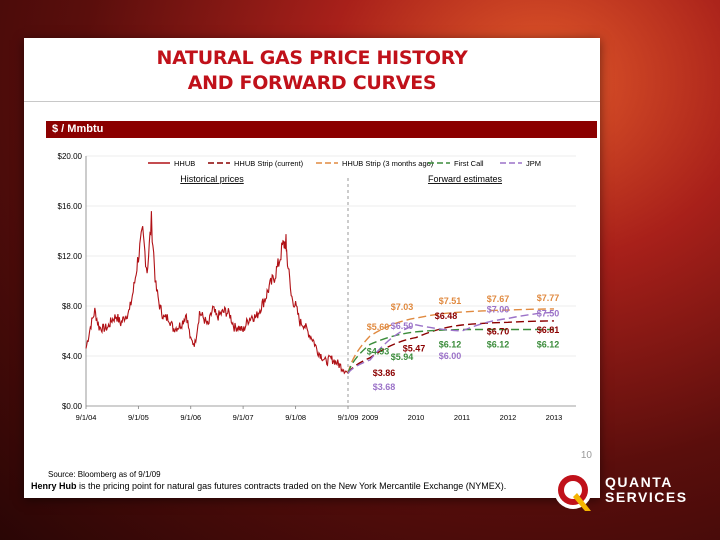  What do you see at coordinates (450, 301) in the screenshot?
I see `data-label: $7.51` at bounding box center [450, 301].